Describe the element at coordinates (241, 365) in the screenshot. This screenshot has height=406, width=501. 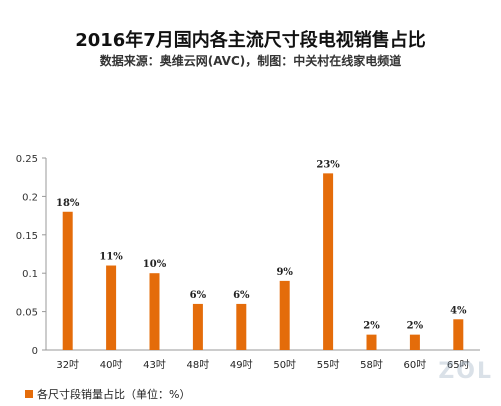
I see `x-tick-label: 49吋` at that location.